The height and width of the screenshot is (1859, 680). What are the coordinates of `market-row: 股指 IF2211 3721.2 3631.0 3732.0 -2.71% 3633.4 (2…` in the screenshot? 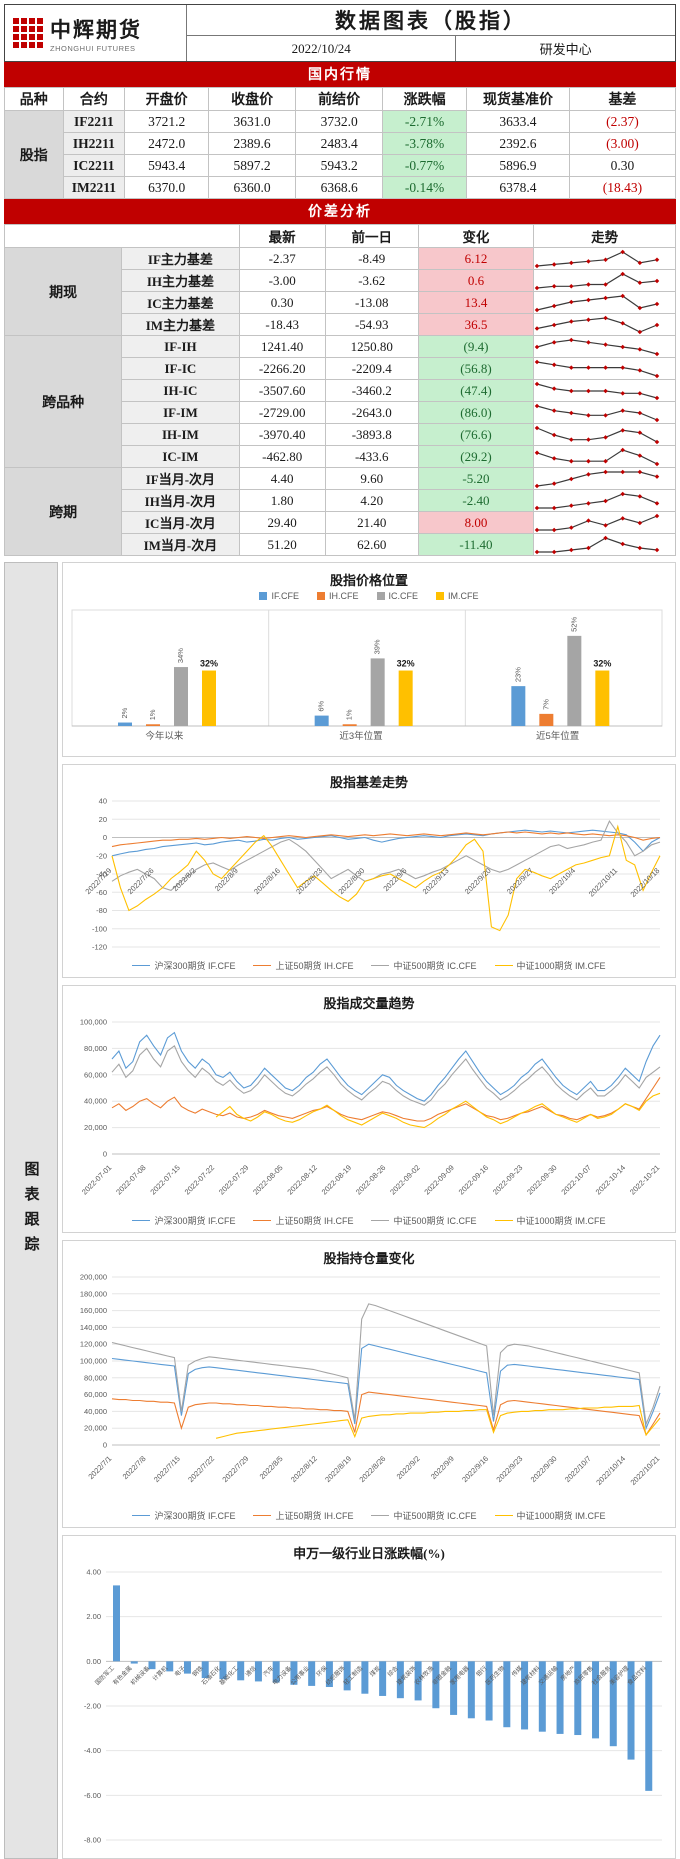 It's located at (340, 154).